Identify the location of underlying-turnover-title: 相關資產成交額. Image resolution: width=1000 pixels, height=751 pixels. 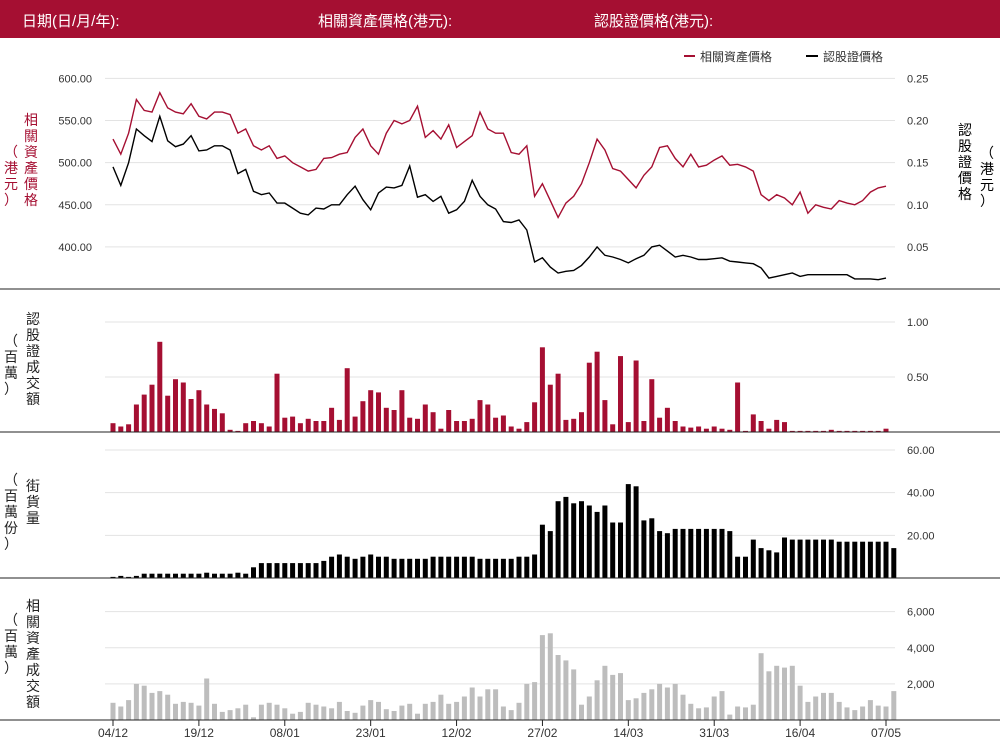
(33, 654).